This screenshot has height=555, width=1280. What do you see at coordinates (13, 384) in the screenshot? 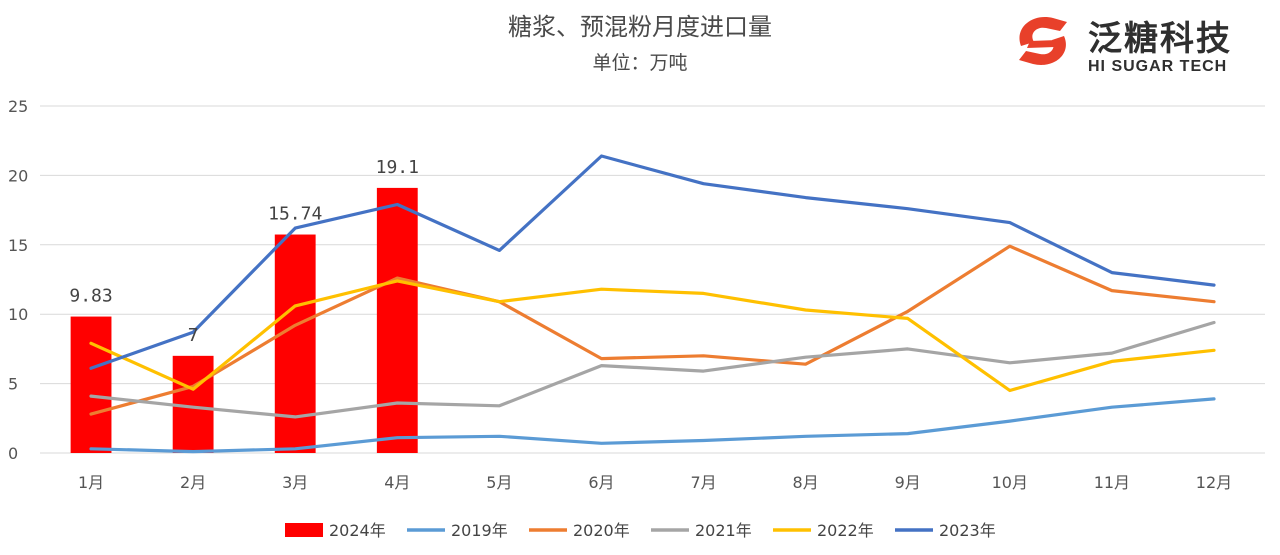
I see `y-tick-label: 5` at bounding box center [13, 384].